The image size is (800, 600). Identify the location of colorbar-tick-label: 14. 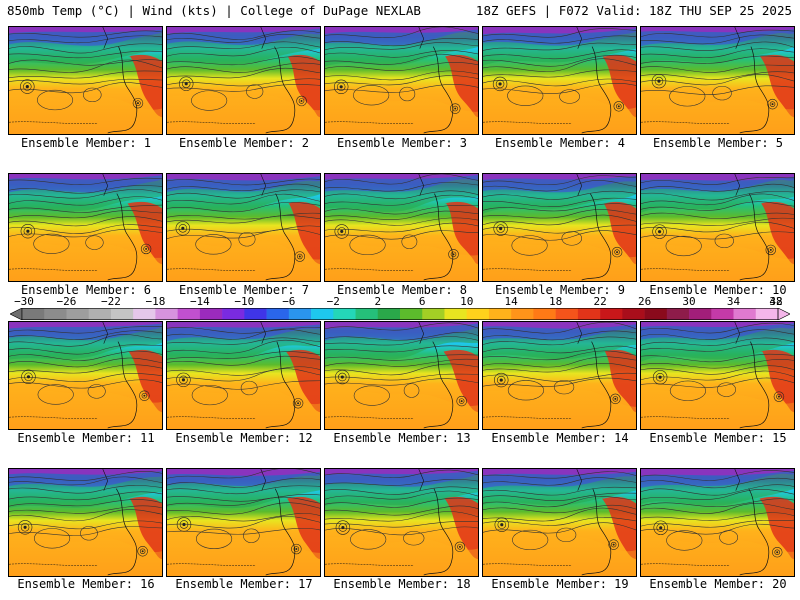
(511, 301).